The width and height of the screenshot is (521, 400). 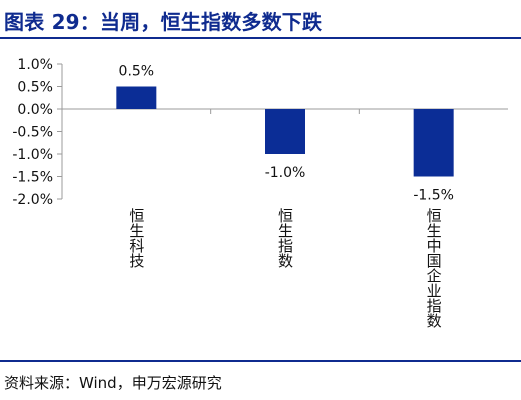 I want to click on source-note: 资料来源：Wind，申万宏源研究, so click(x=113, y=383).